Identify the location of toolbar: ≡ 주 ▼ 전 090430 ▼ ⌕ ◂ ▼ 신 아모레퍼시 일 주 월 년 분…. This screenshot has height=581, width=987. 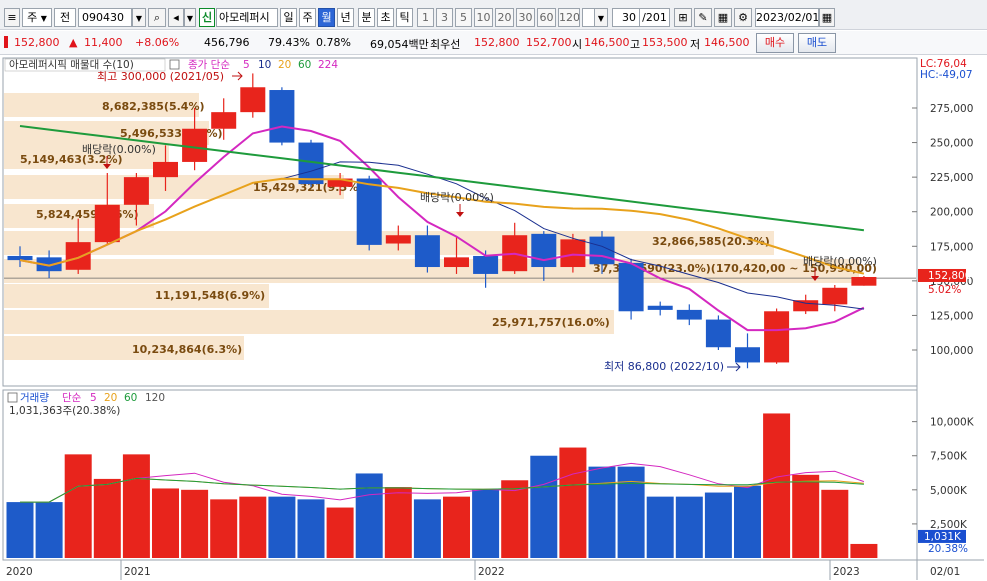
(493, 15).